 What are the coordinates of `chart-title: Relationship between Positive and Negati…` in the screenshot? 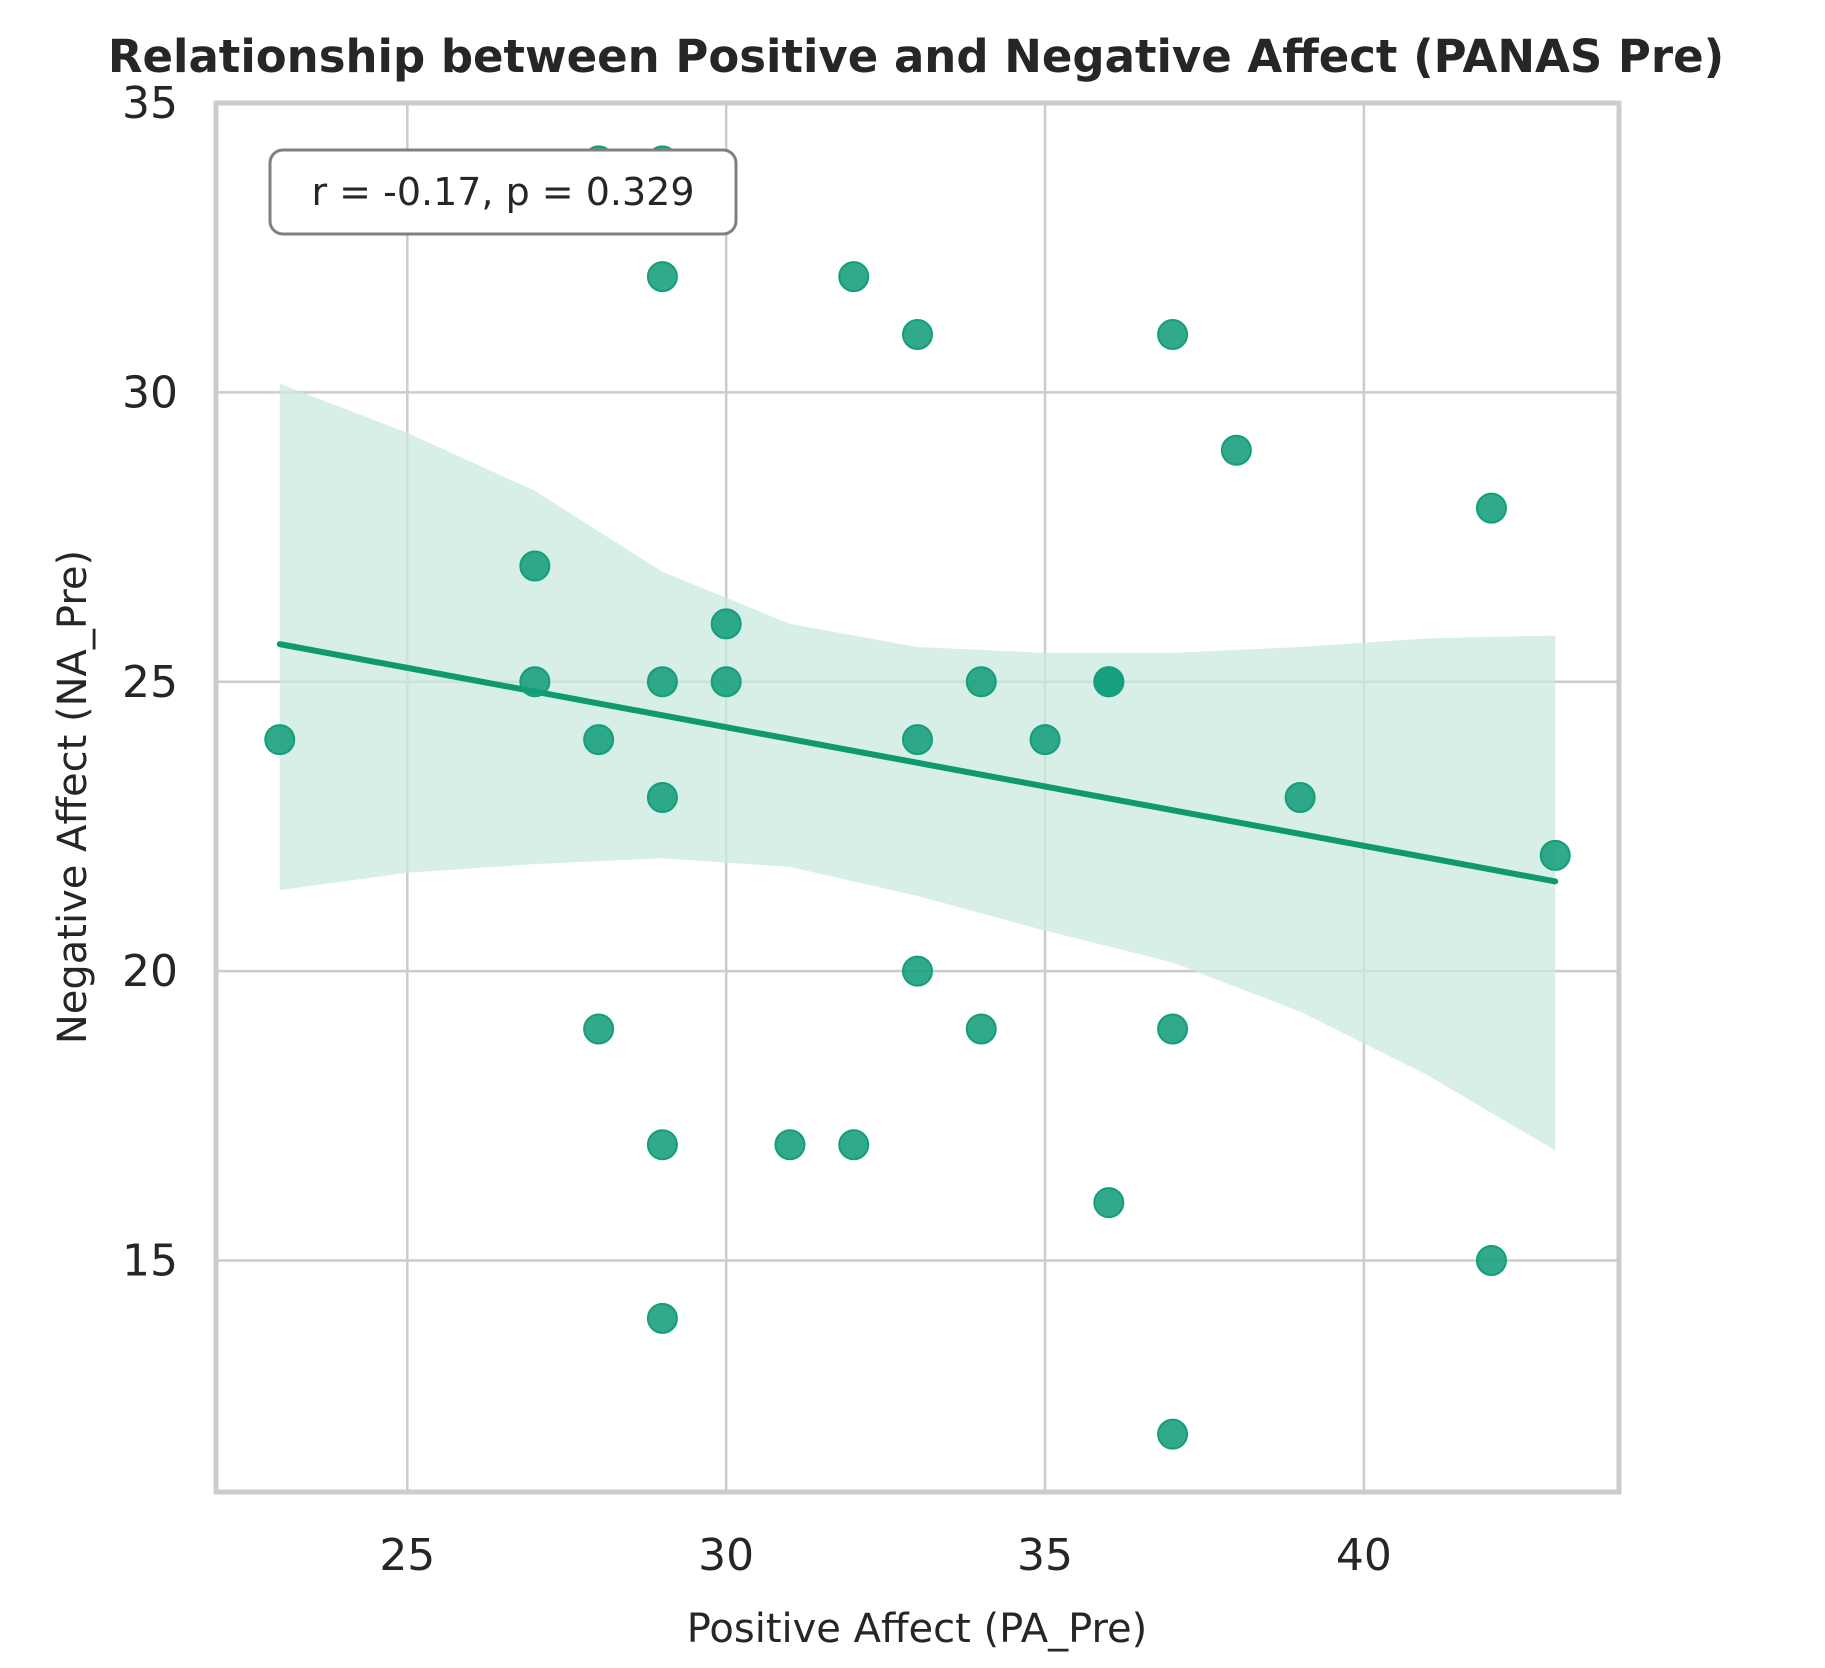 It's located at (916, 56).